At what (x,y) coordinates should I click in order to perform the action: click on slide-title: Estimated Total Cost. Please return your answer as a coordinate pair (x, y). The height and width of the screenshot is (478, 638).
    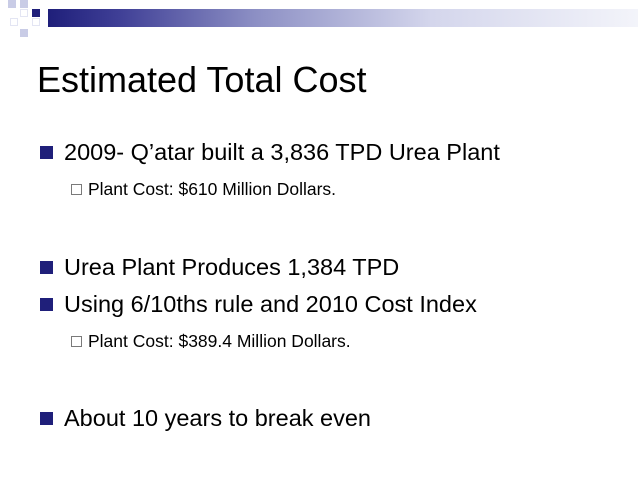
    Looking at the image, I should click on (202, 79).